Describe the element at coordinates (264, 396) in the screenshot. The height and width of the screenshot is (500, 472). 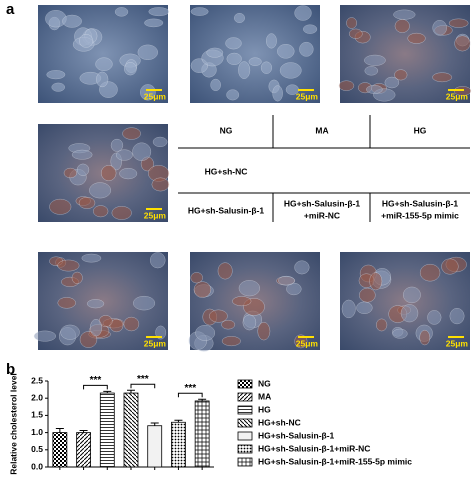
I see `legend-label: MA` at that location.